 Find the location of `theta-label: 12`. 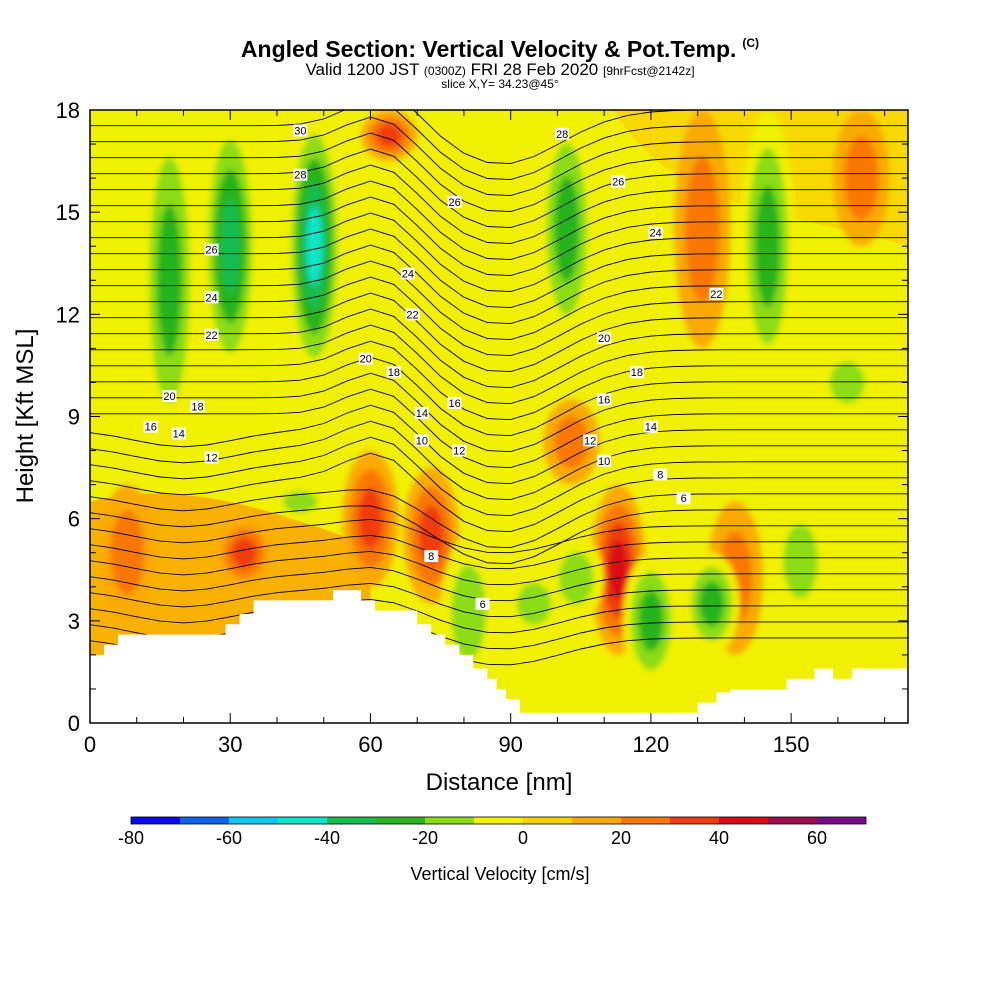

theta-label: 12 is located at coordinates (590, 440).